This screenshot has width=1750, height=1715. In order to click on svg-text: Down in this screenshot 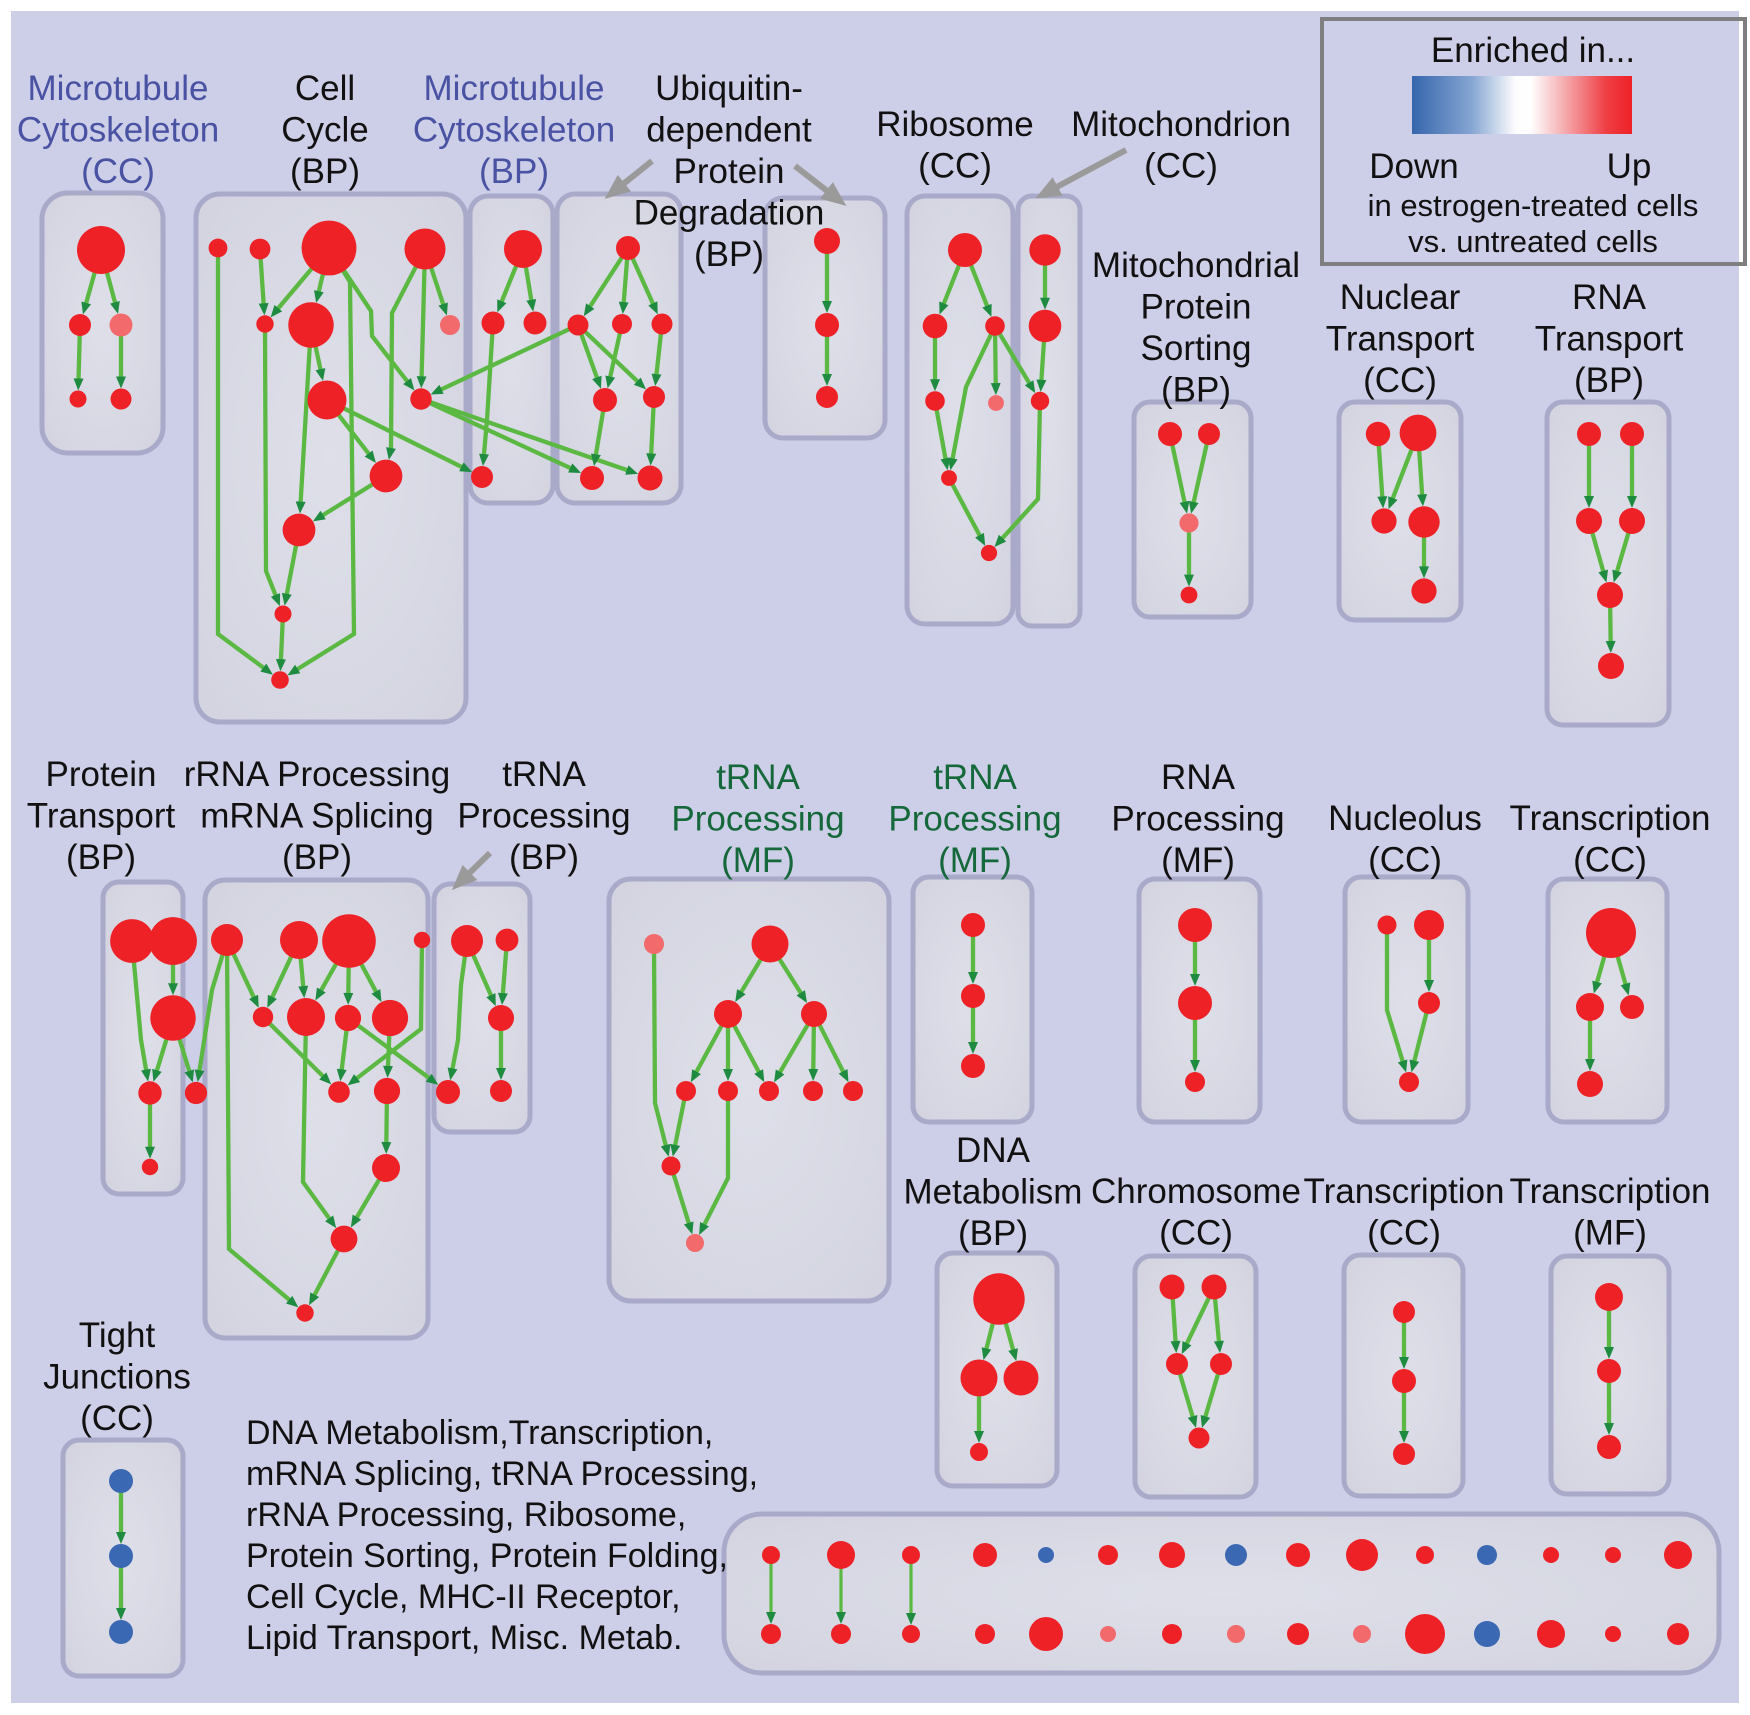, I will do `click(1413, 166)`.